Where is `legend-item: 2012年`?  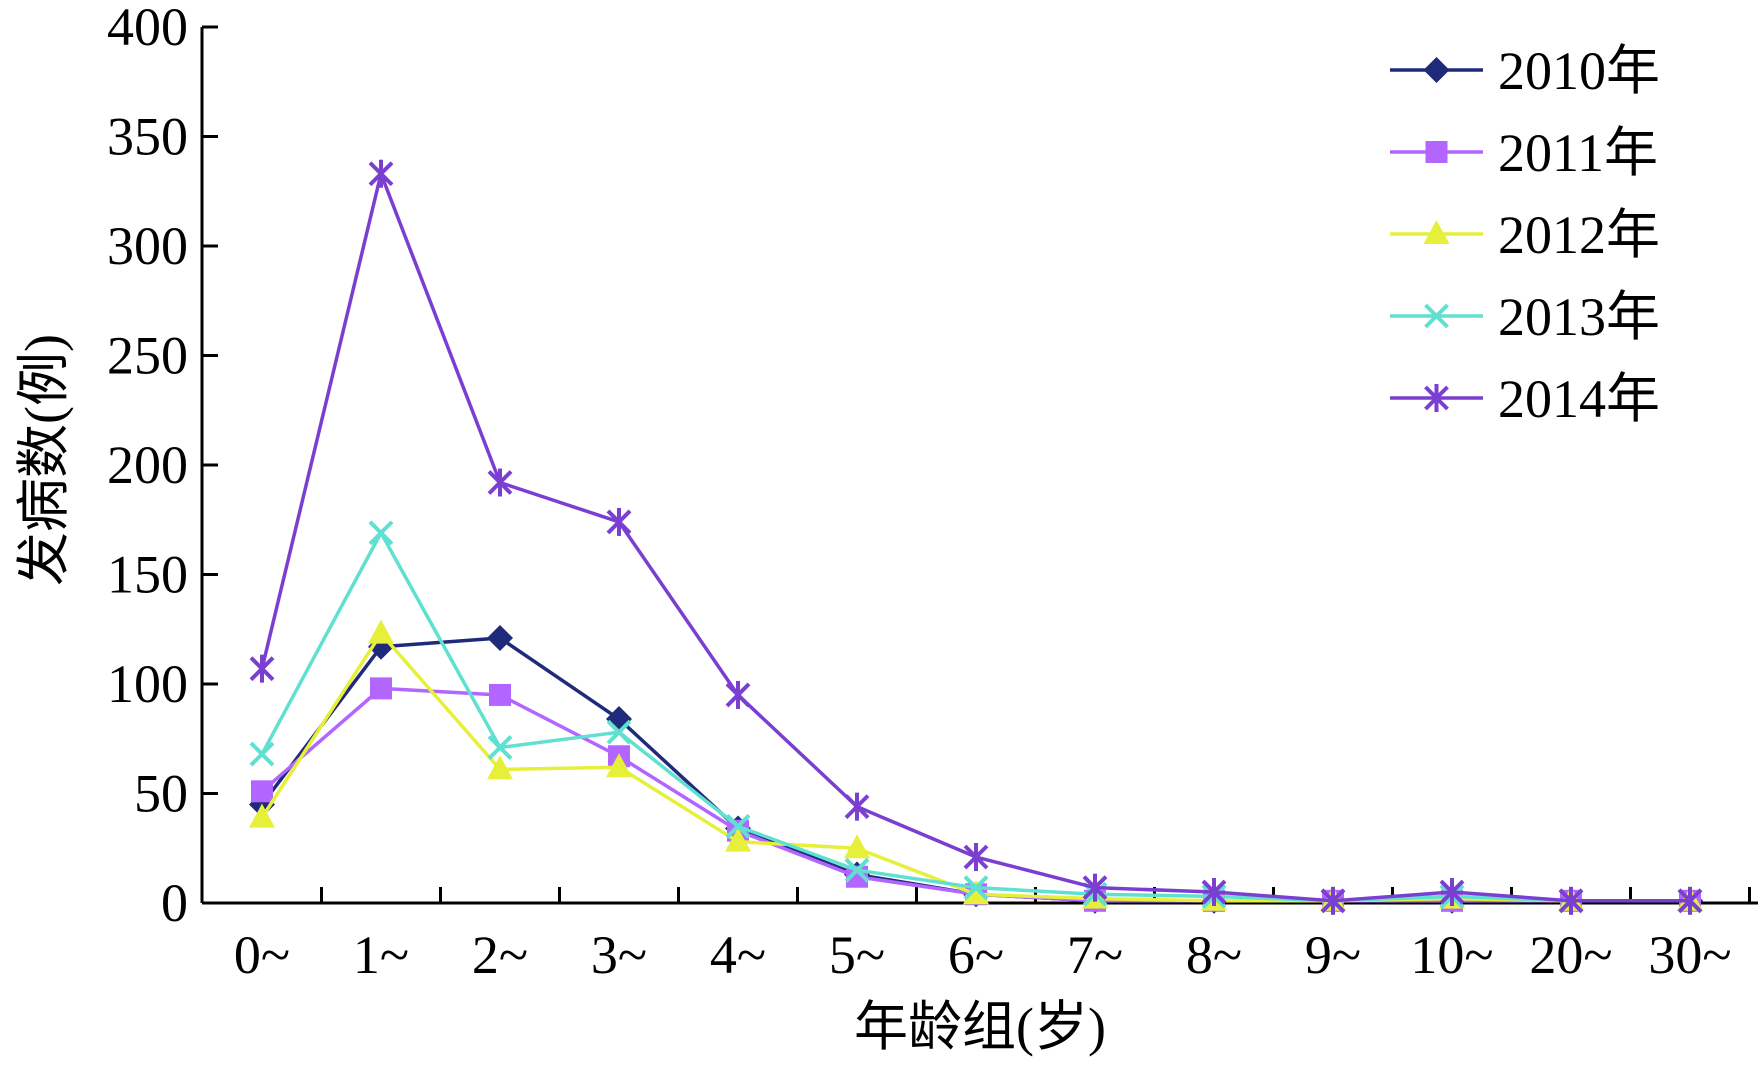
legend-item: 2012年 is located at coordinates (1525, 235).